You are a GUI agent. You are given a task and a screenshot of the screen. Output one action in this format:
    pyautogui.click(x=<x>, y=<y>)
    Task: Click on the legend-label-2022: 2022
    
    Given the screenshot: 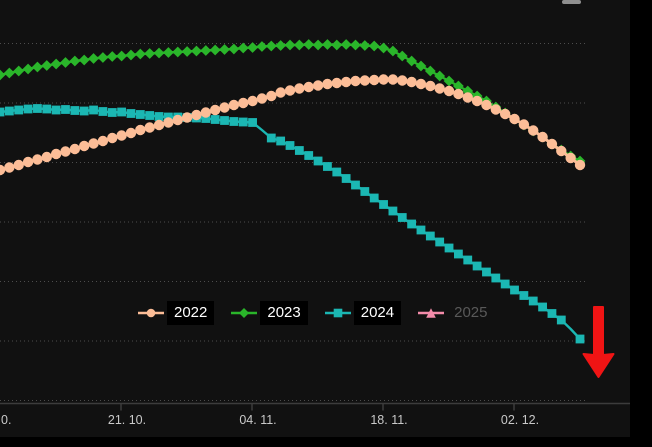 What is the action you would take?
    pyautogui.click(x=191, y=313)
    